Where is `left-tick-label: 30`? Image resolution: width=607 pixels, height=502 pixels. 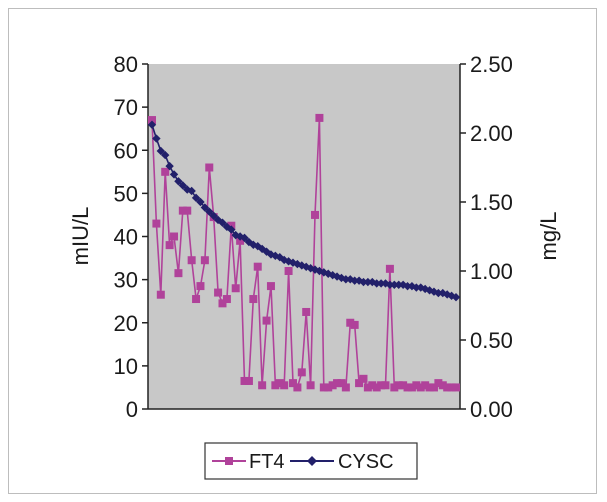 left-tick-label: 30 is located at coordinates (126, 280).